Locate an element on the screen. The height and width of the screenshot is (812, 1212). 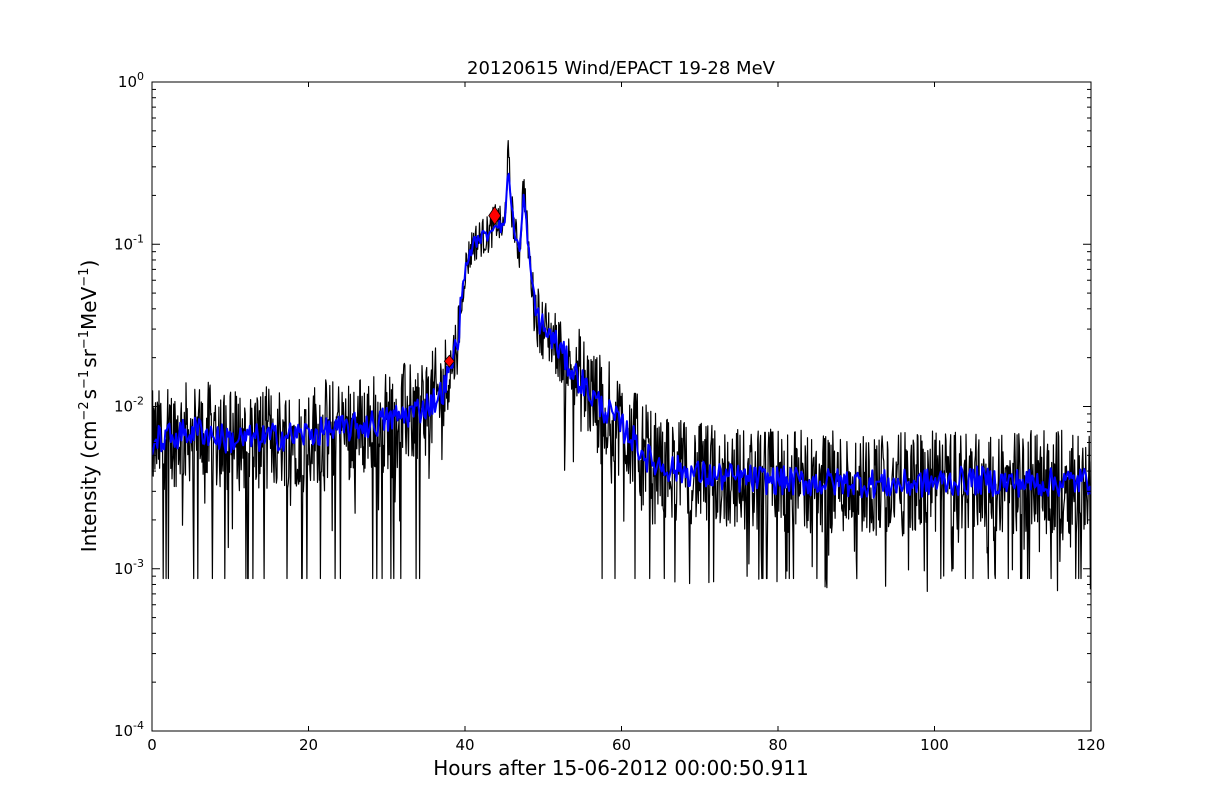
x-tick-label: 40 is located at coordinates (464, 745).